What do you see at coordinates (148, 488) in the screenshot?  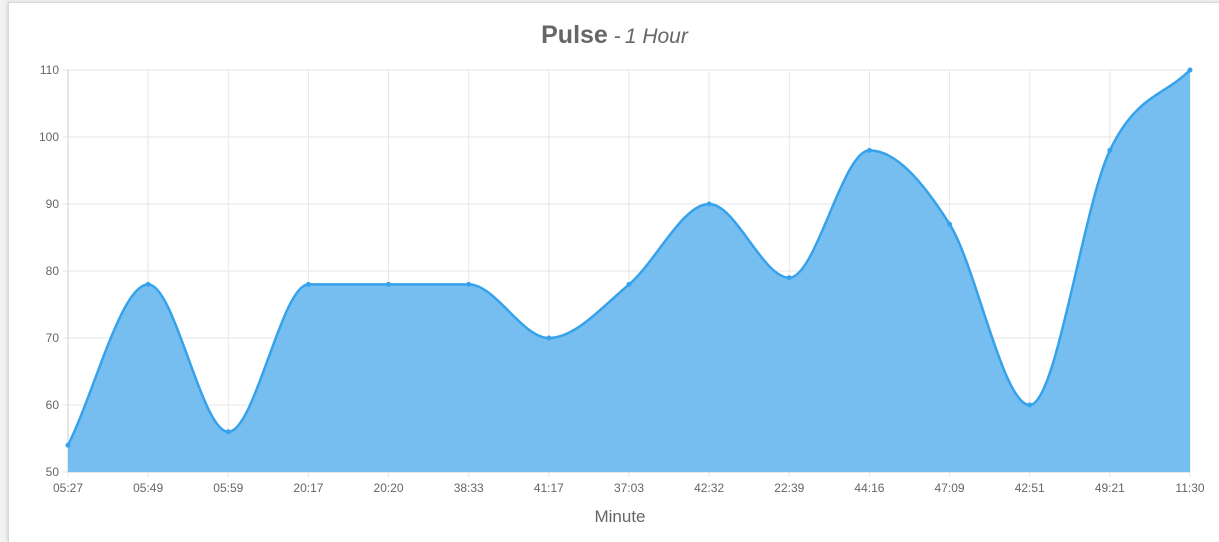 I see `x-tick-label: 05:49` at bounding box center [148, 488].